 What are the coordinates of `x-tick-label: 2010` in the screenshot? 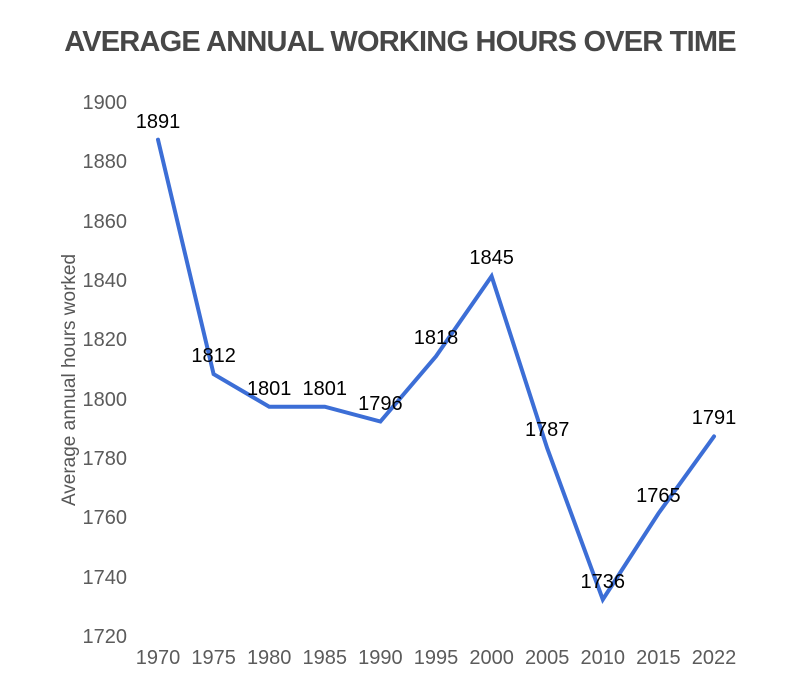 It's located at (603, 658).